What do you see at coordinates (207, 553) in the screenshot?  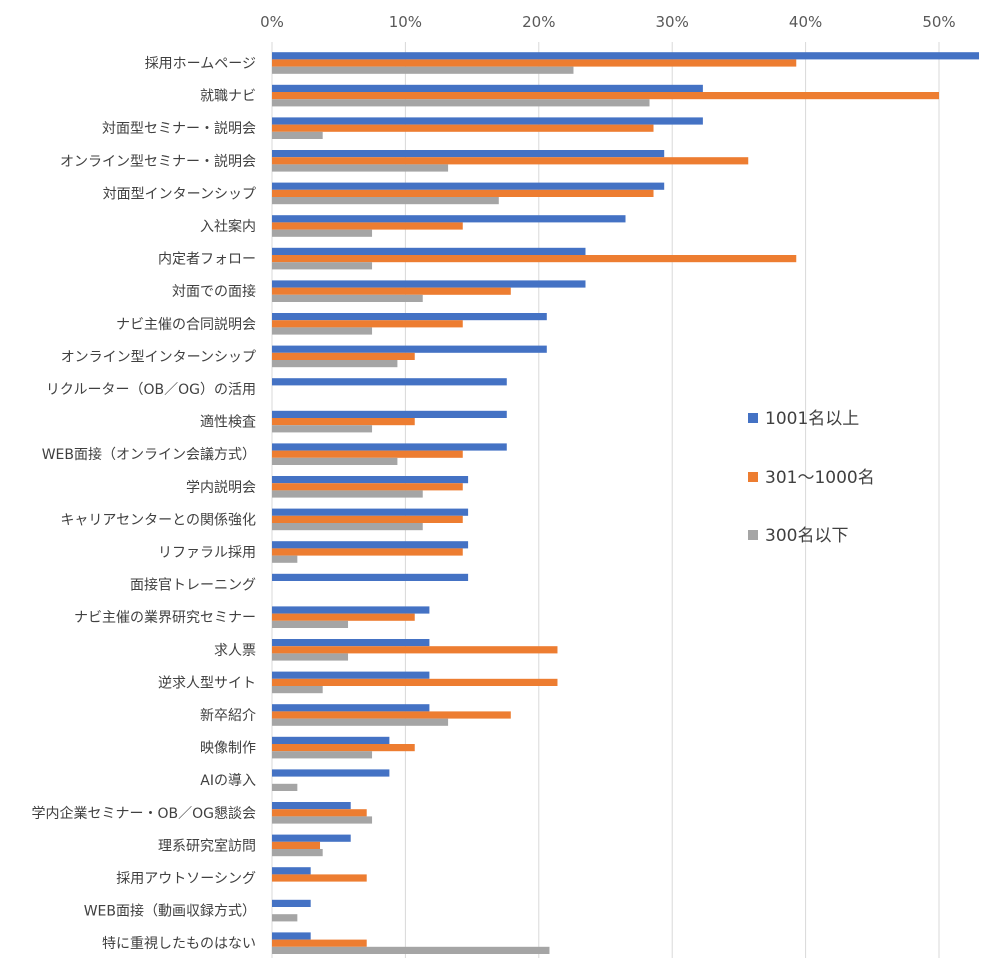 I see `category-label: リファラル採用` at bounding box center [207, 553].